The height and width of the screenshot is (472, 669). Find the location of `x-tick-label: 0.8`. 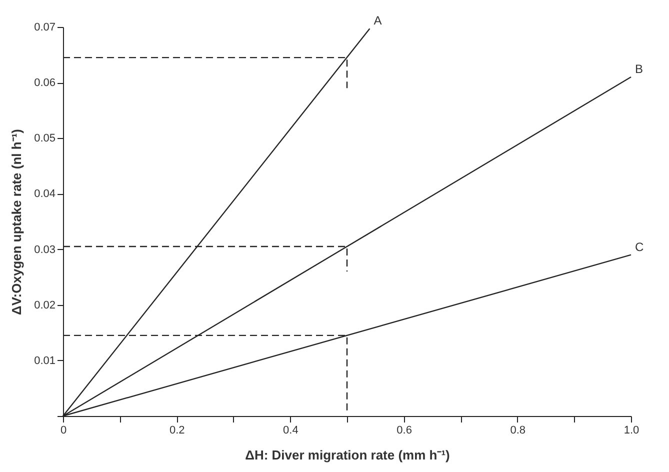

x-tick-label: 0.8 is located at coordinates (518, 430).